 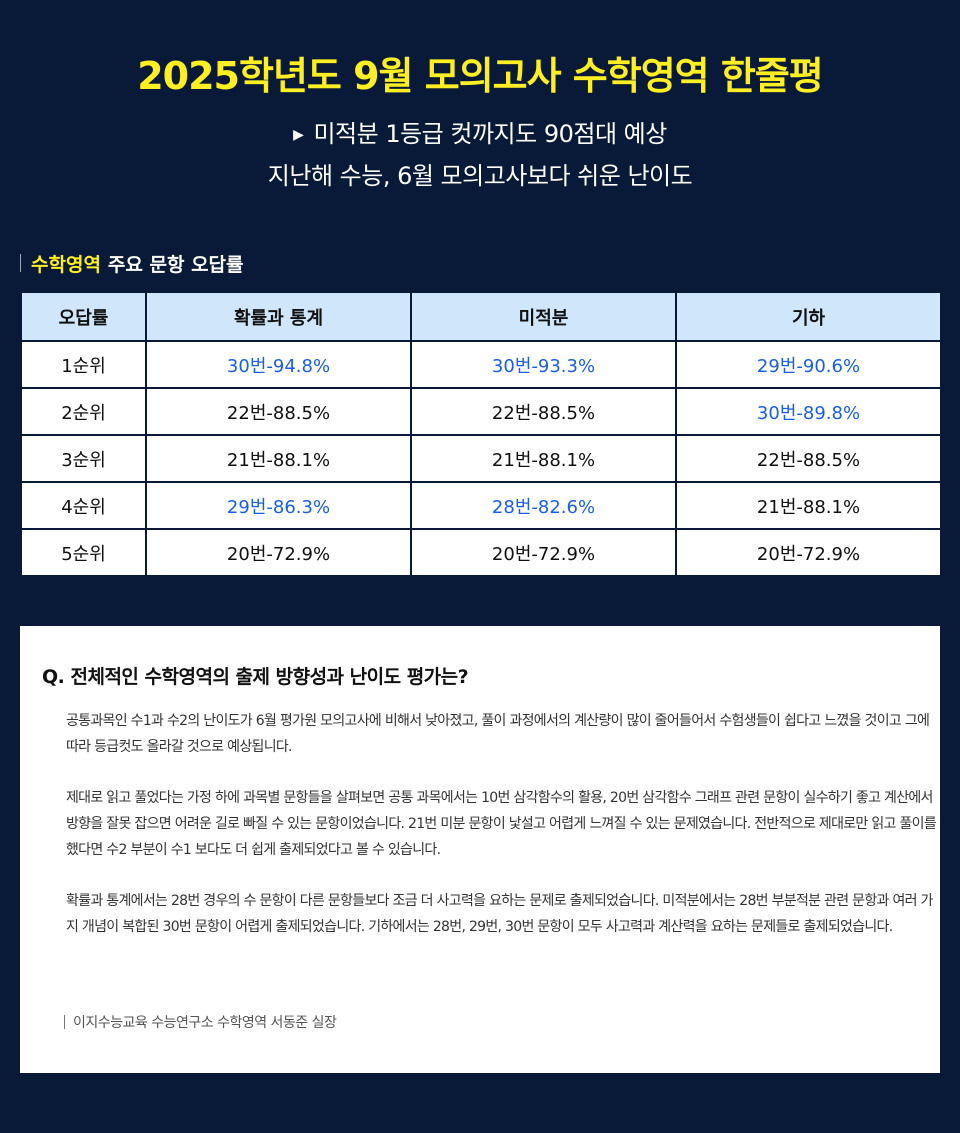 What do you see at coordinates (83, 552) in the screenshot?
I see `rank-cell: 5순위` at bounding box center [83, 552].